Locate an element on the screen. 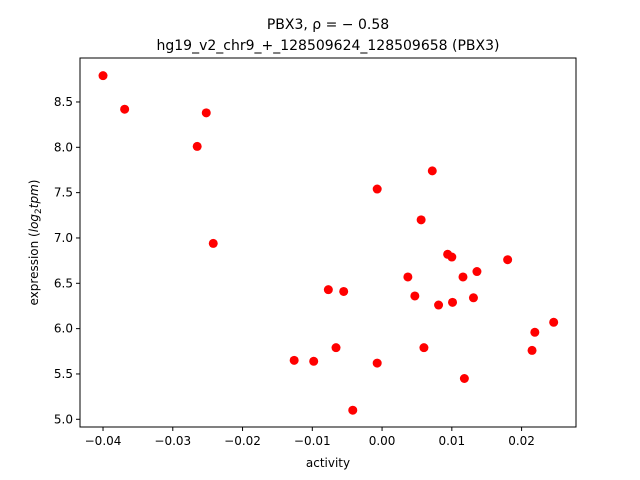 The image size is (640, 480). x-axis-ticks: −0.04 −0.03 −0.02 −0.01 0.00 0.01 0.02 is located at coordinates (310, 437).